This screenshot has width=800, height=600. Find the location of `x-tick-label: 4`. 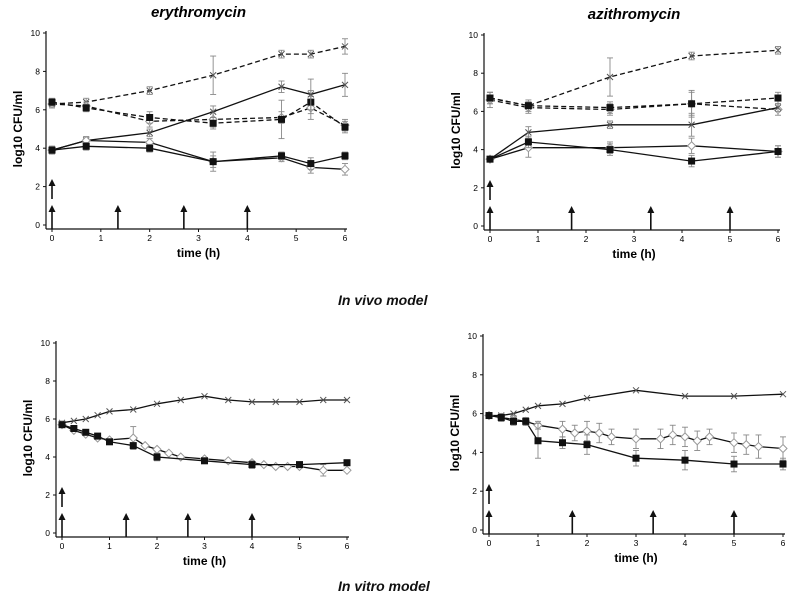

x-tick-label: 4 is located at coordinates (252, 546).